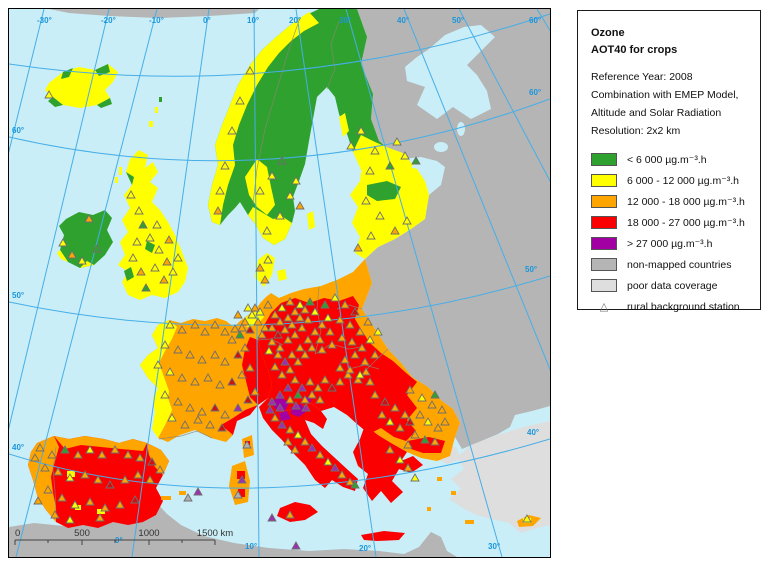 This screenshot has width=768, height=563. I want to click on legend-label: < 6 000 µg.m⁻³.h, so click(667, 159).